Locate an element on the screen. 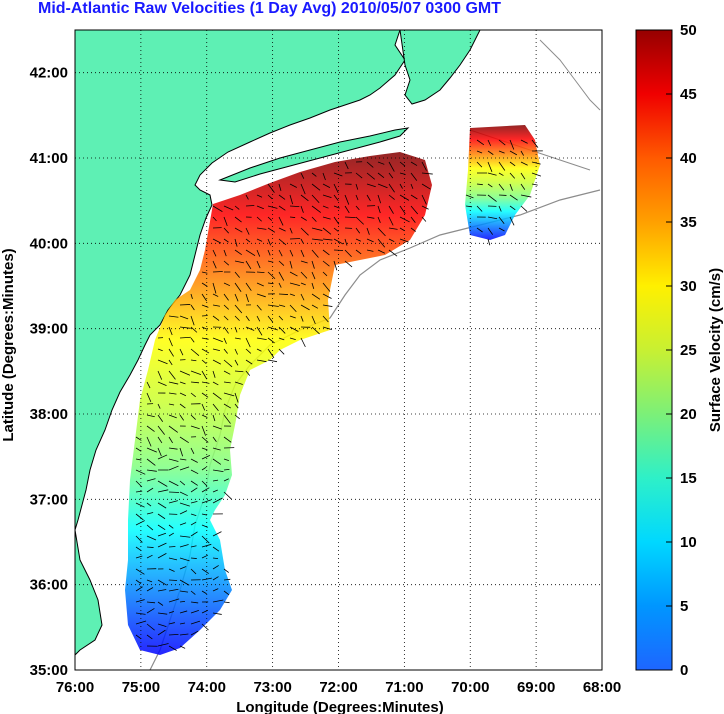 This screenshot has width=724, height=714. colorbar-tick-label: 20 is located at coordinates (688, 414).